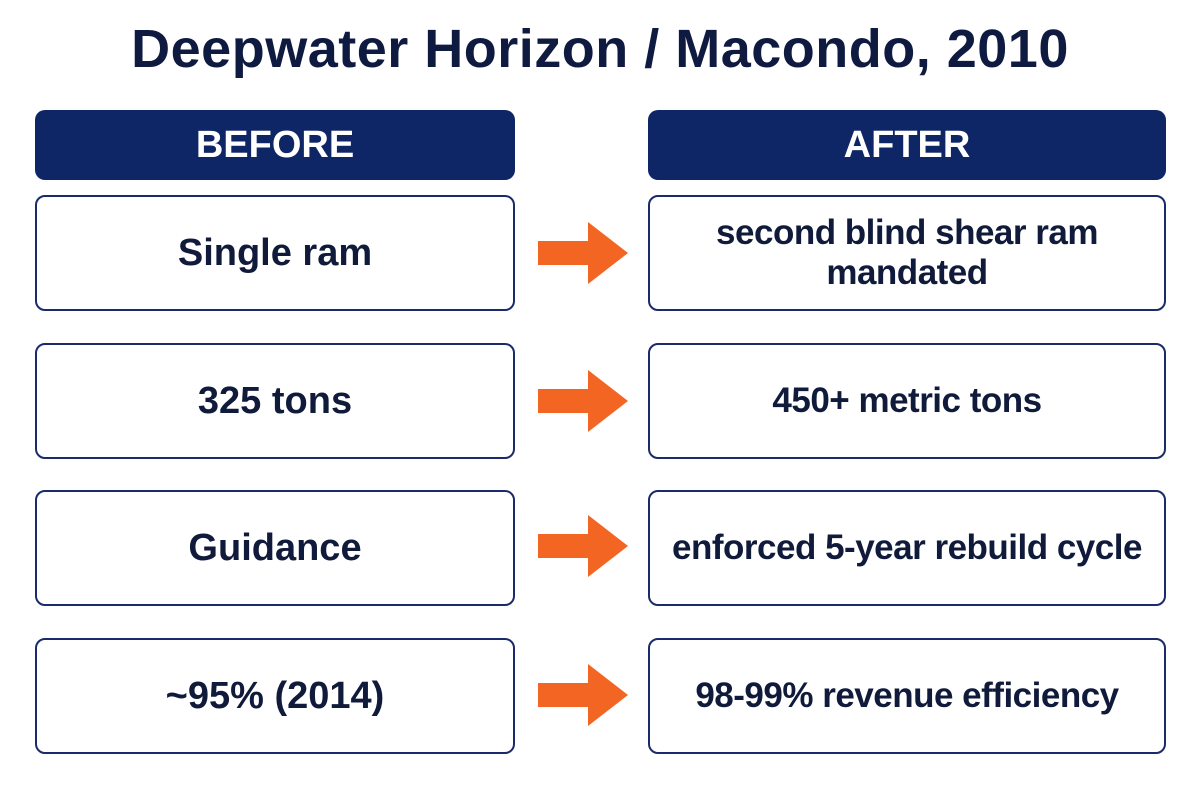 The image size is (1200, 800). Describe the element at coordinates (907, 145) in the screenshot. I see `after-header: AFTER` at that location.